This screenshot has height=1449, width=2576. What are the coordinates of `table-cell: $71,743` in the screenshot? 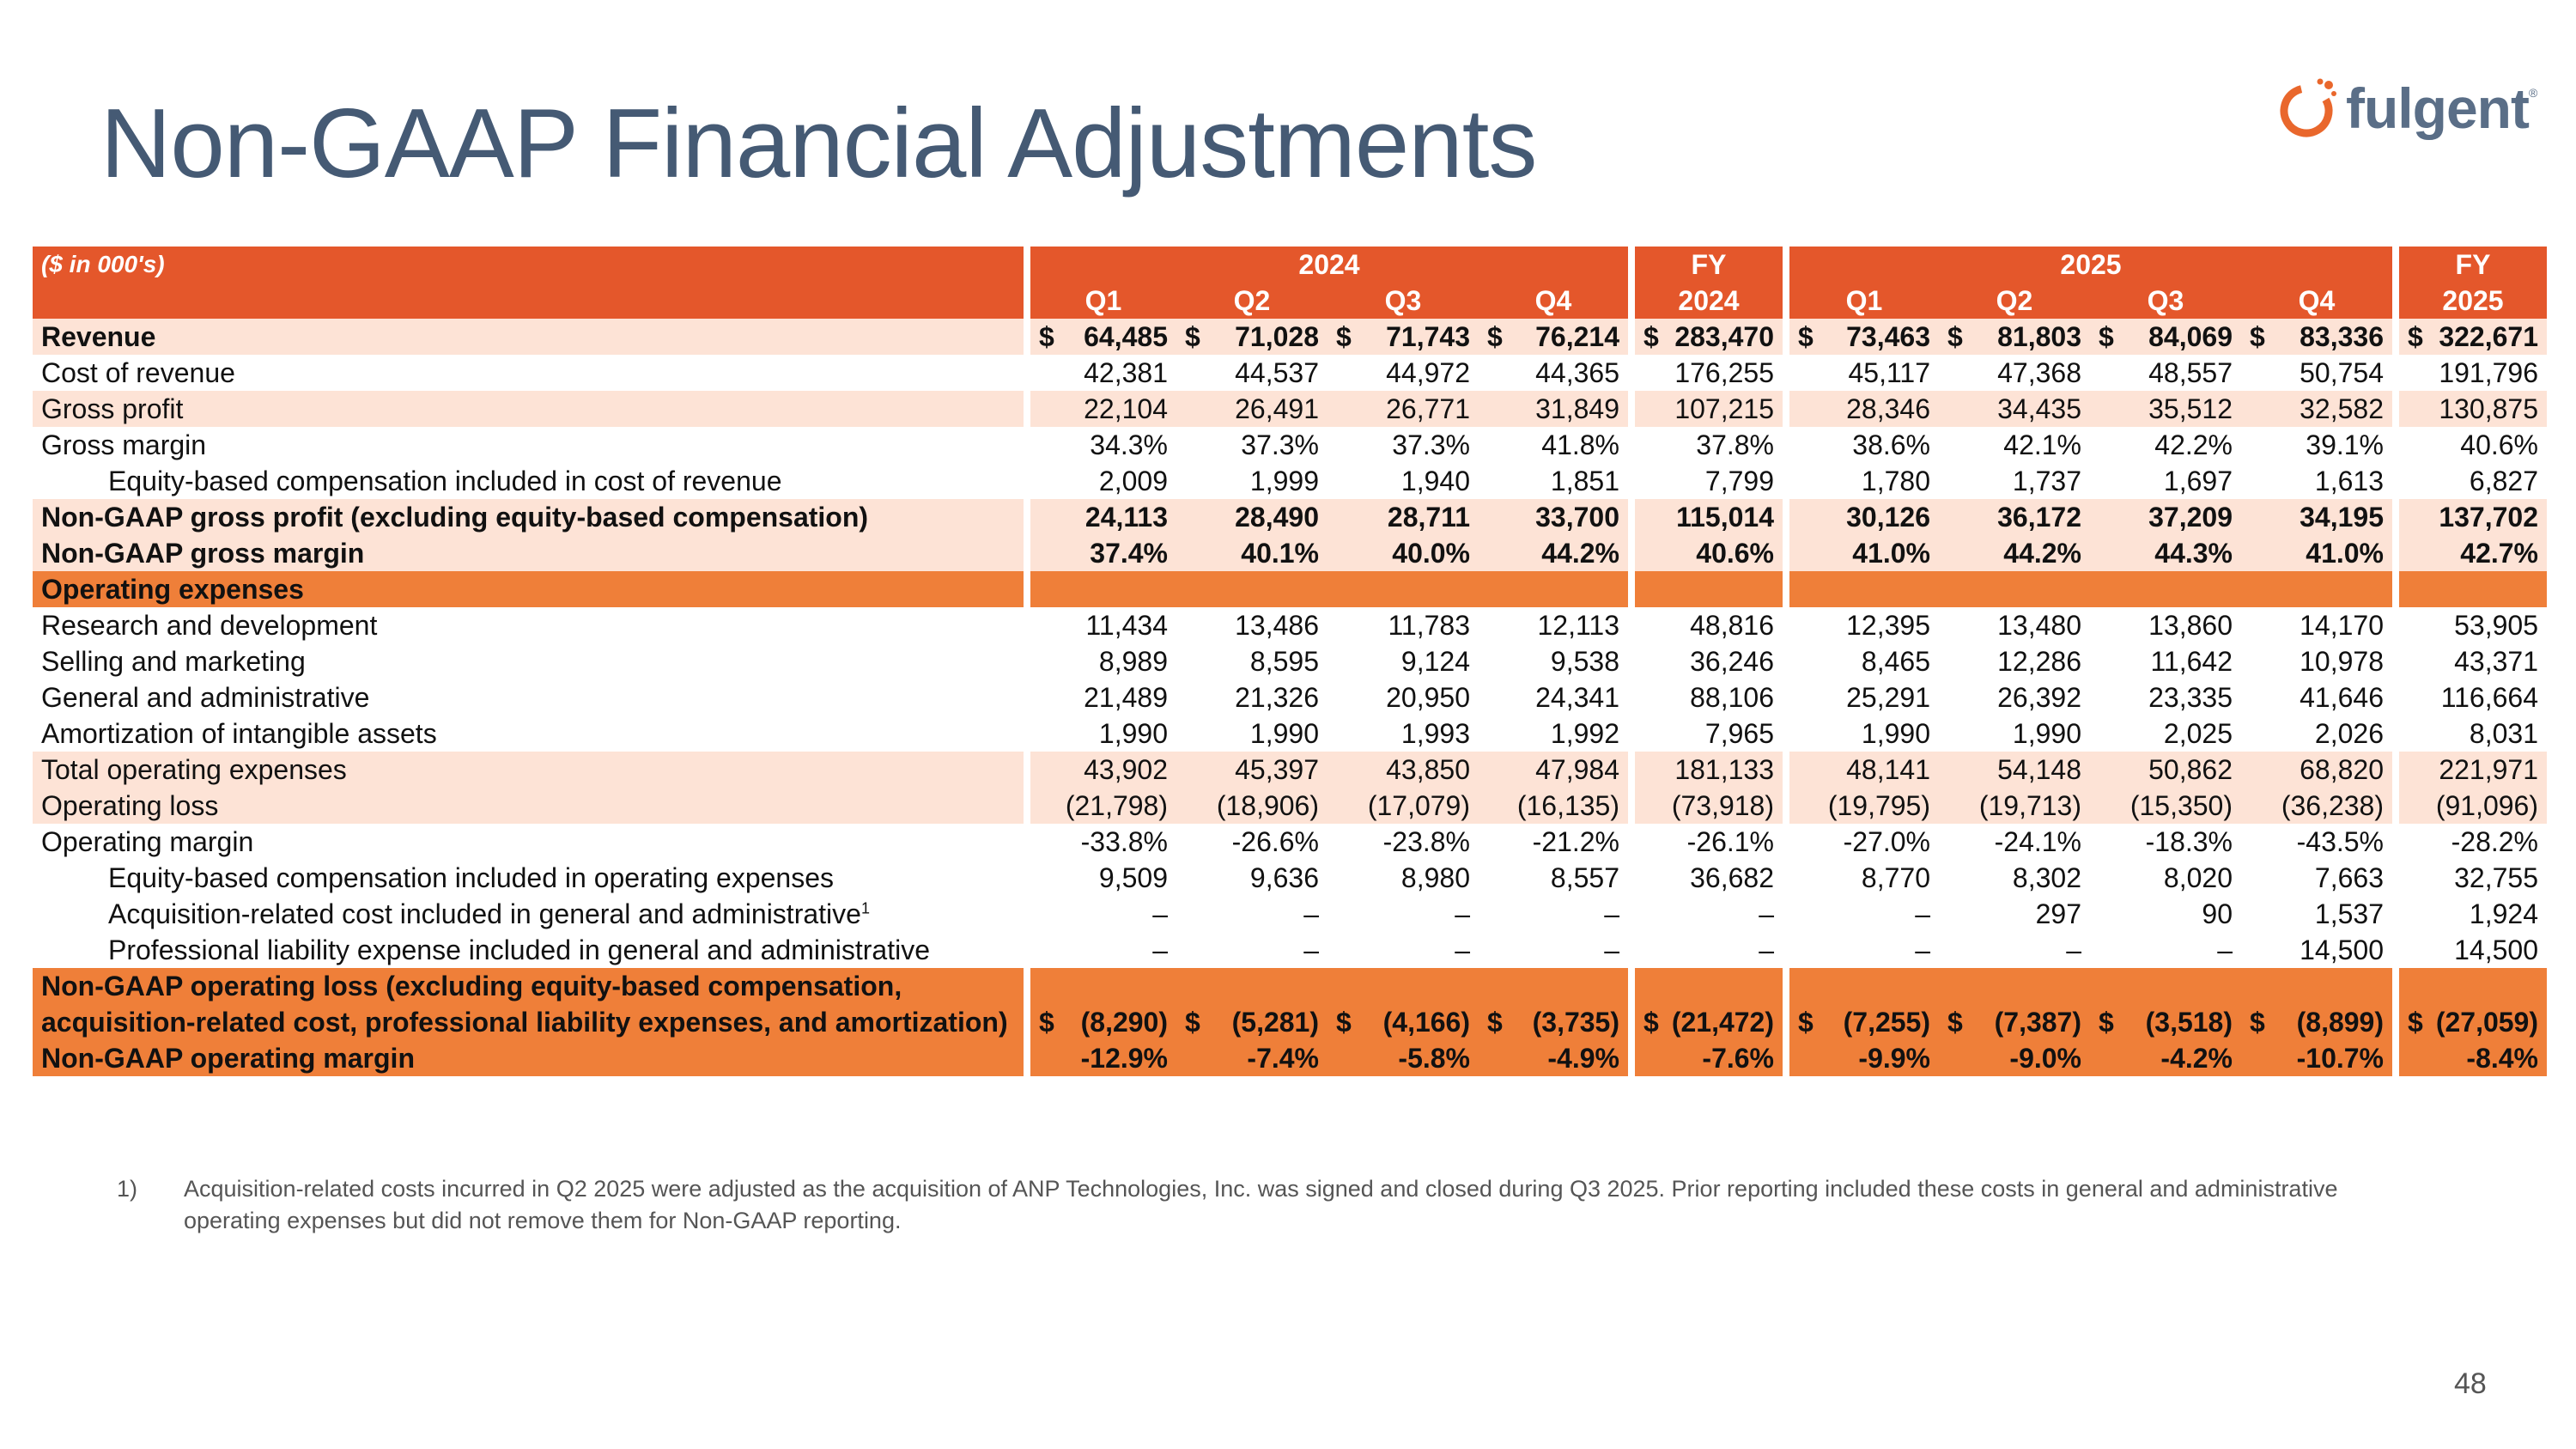 It's located at (1403, 337).